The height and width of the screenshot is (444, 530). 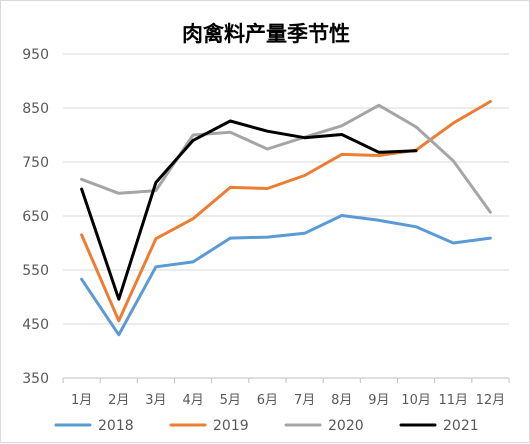 What do you see at coordinates (81, 400) in the screenshot?
I see `x-tick-label: 1月` at bounding box center [81, 400].